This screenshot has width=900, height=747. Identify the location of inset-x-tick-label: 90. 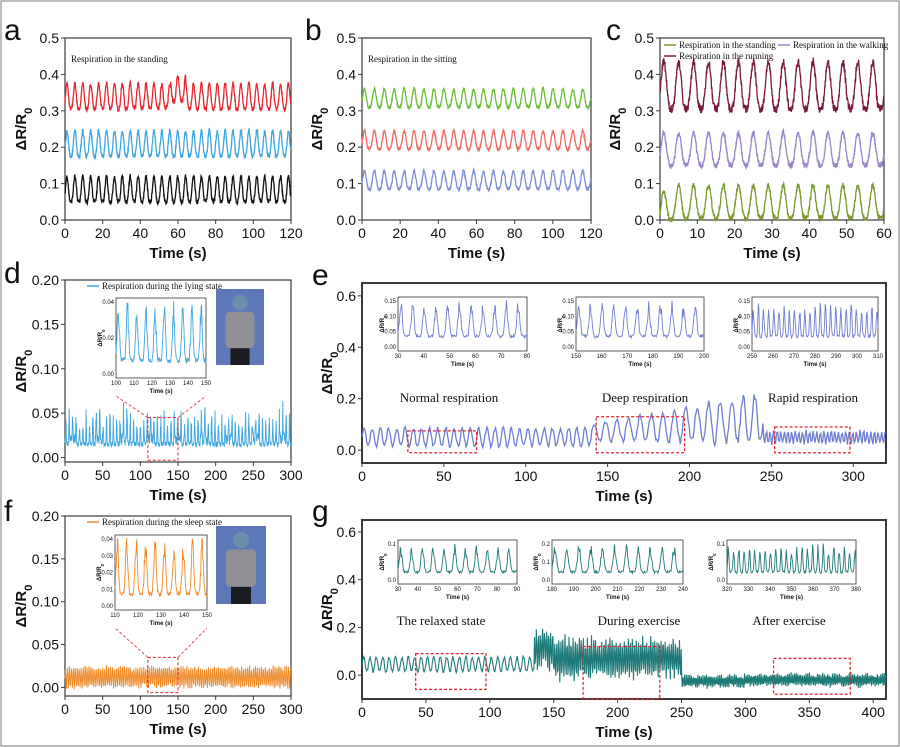
(517, 590).